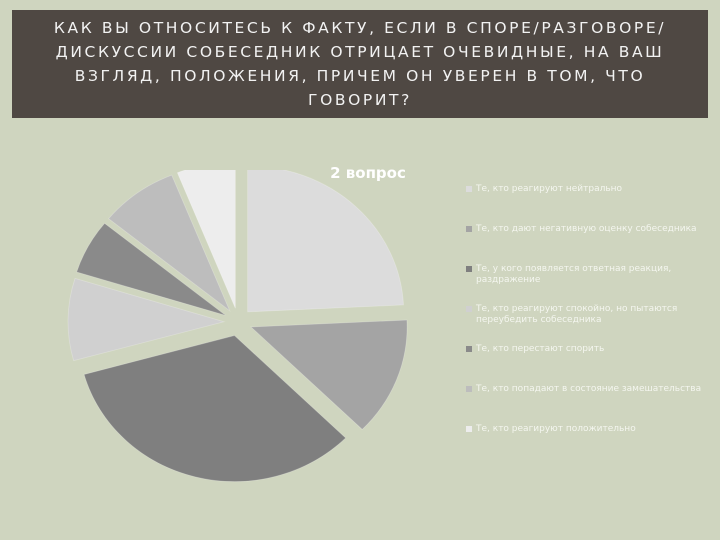 This screenshot has width=720, height=540. What do you see at coordinates (586, 364) in the screenshot?
I see `legend-item: Те, кто перестают спорить` at bounding box center [586, 364].